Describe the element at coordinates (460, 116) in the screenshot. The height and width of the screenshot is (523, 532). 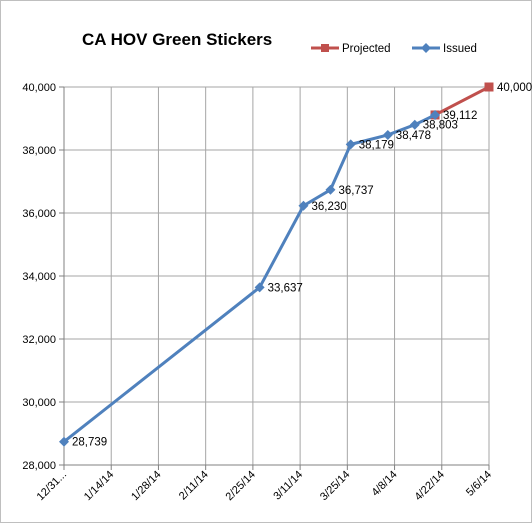
I see `series-issued-data-label: 39,112` at that location.